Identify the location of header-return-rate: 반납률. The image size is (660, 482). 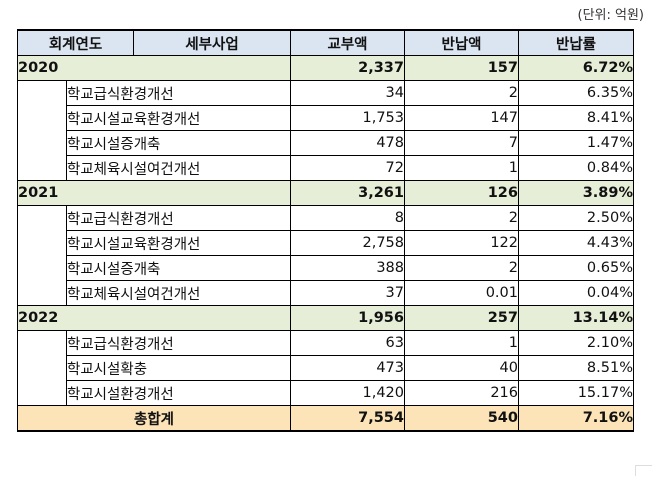
(576, 42).